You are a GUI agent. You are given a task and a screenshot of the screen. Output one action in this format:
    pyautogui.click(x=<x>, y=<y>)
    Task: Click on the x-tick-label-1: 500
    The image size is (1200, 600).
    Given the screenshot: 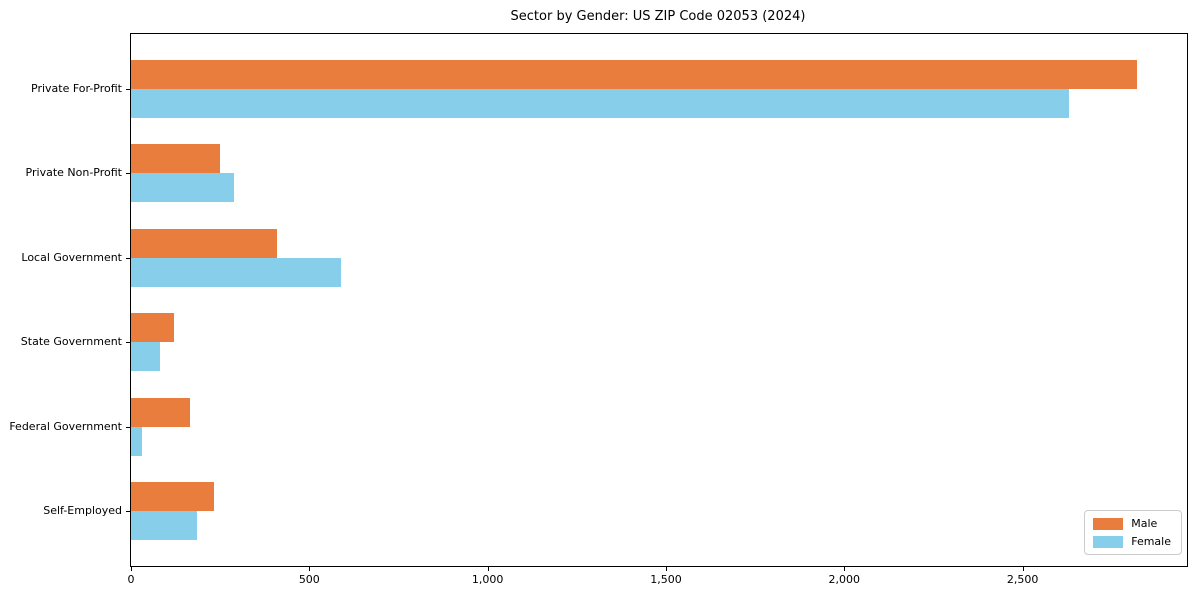 What is the action you would take?
    pyautogui.click(x=309, y=579)
    